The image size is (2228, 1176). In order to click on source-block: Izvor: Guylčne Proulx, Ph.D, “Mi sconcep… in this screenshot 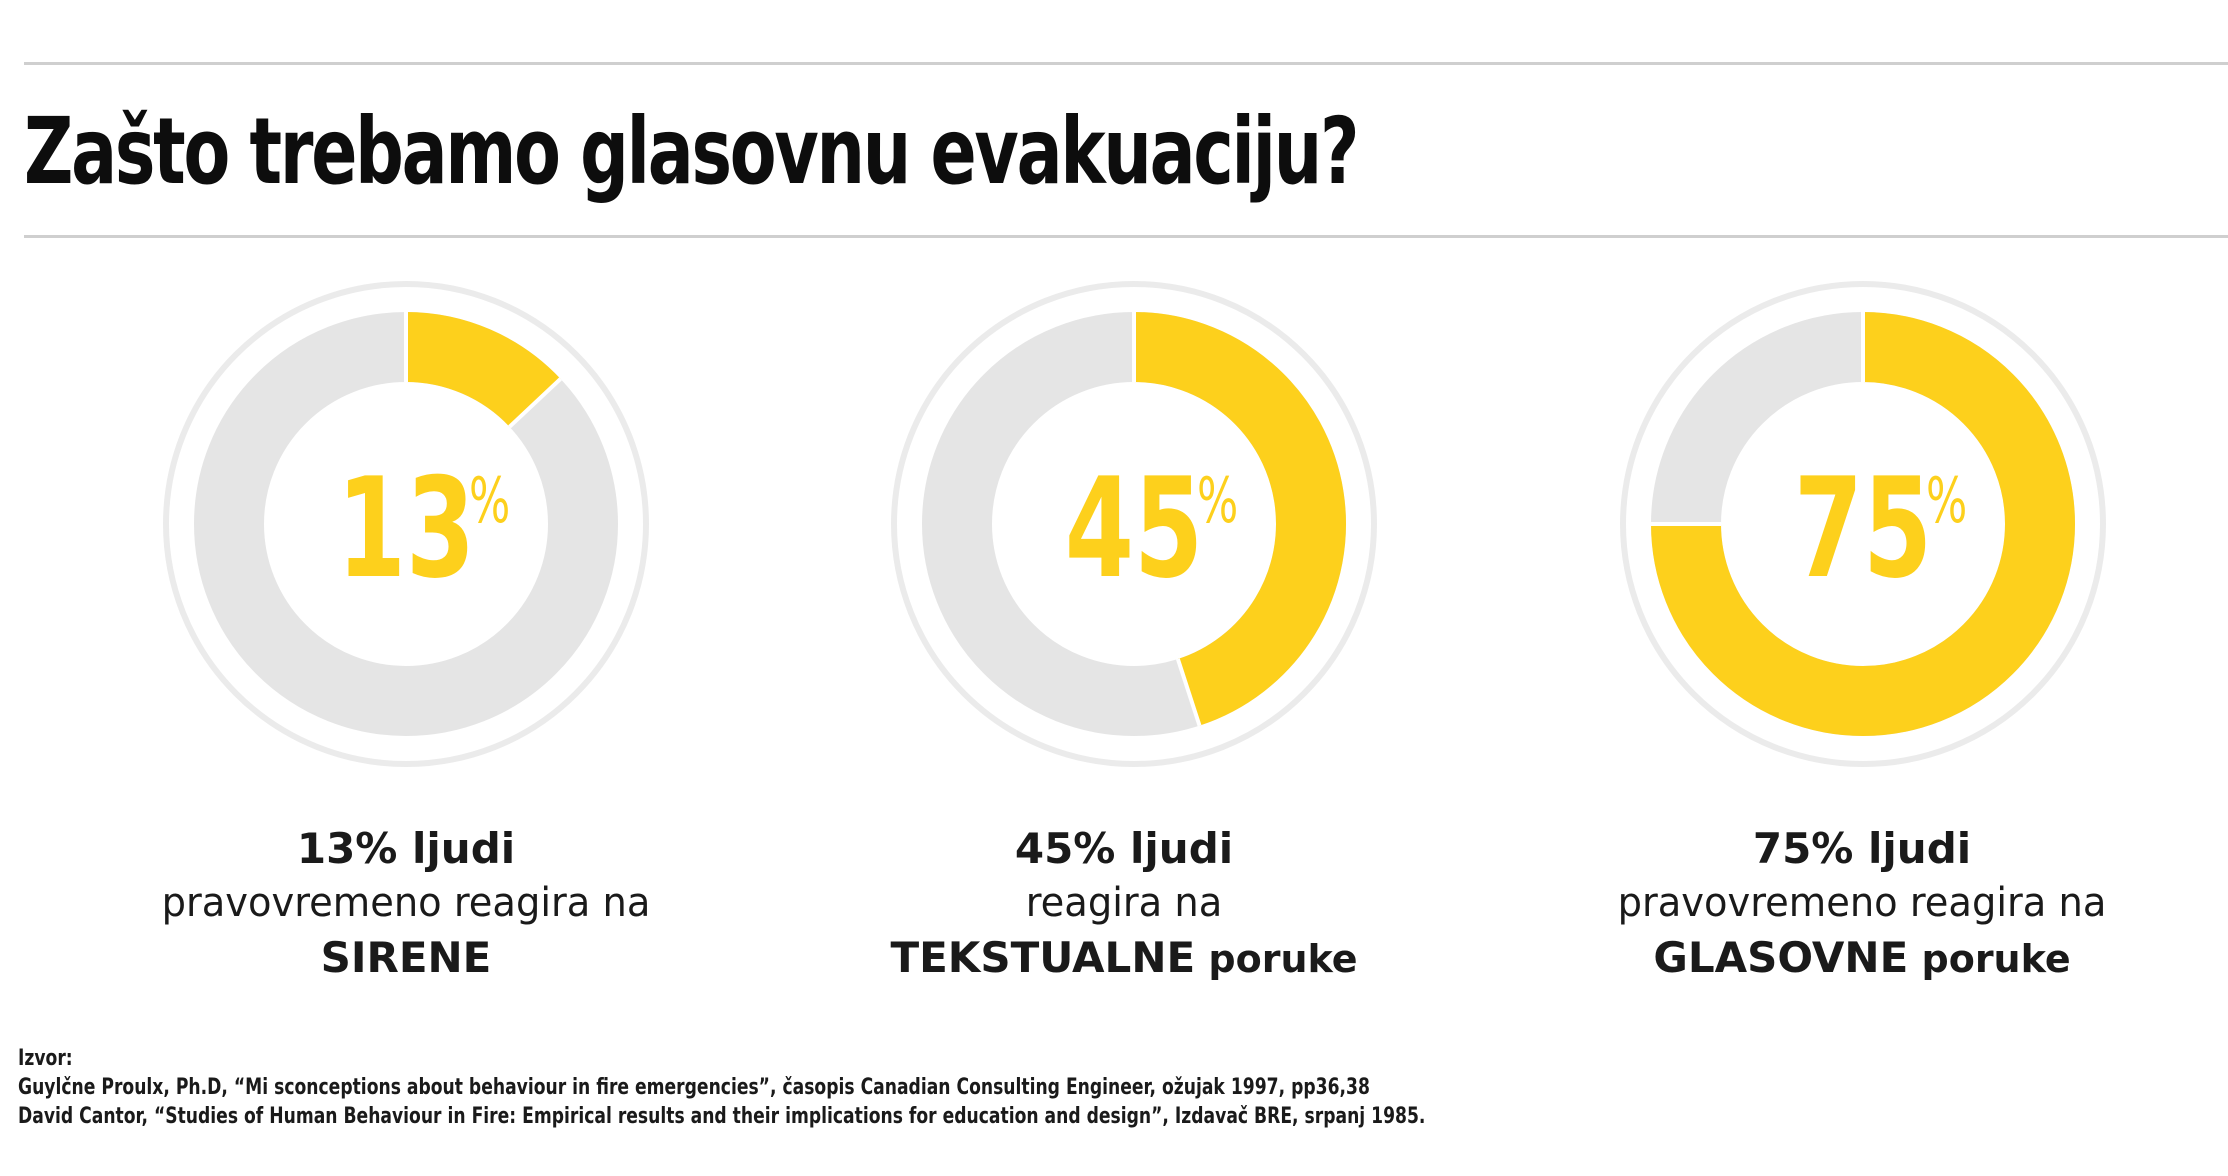, I will do `click(798, 1087)`.